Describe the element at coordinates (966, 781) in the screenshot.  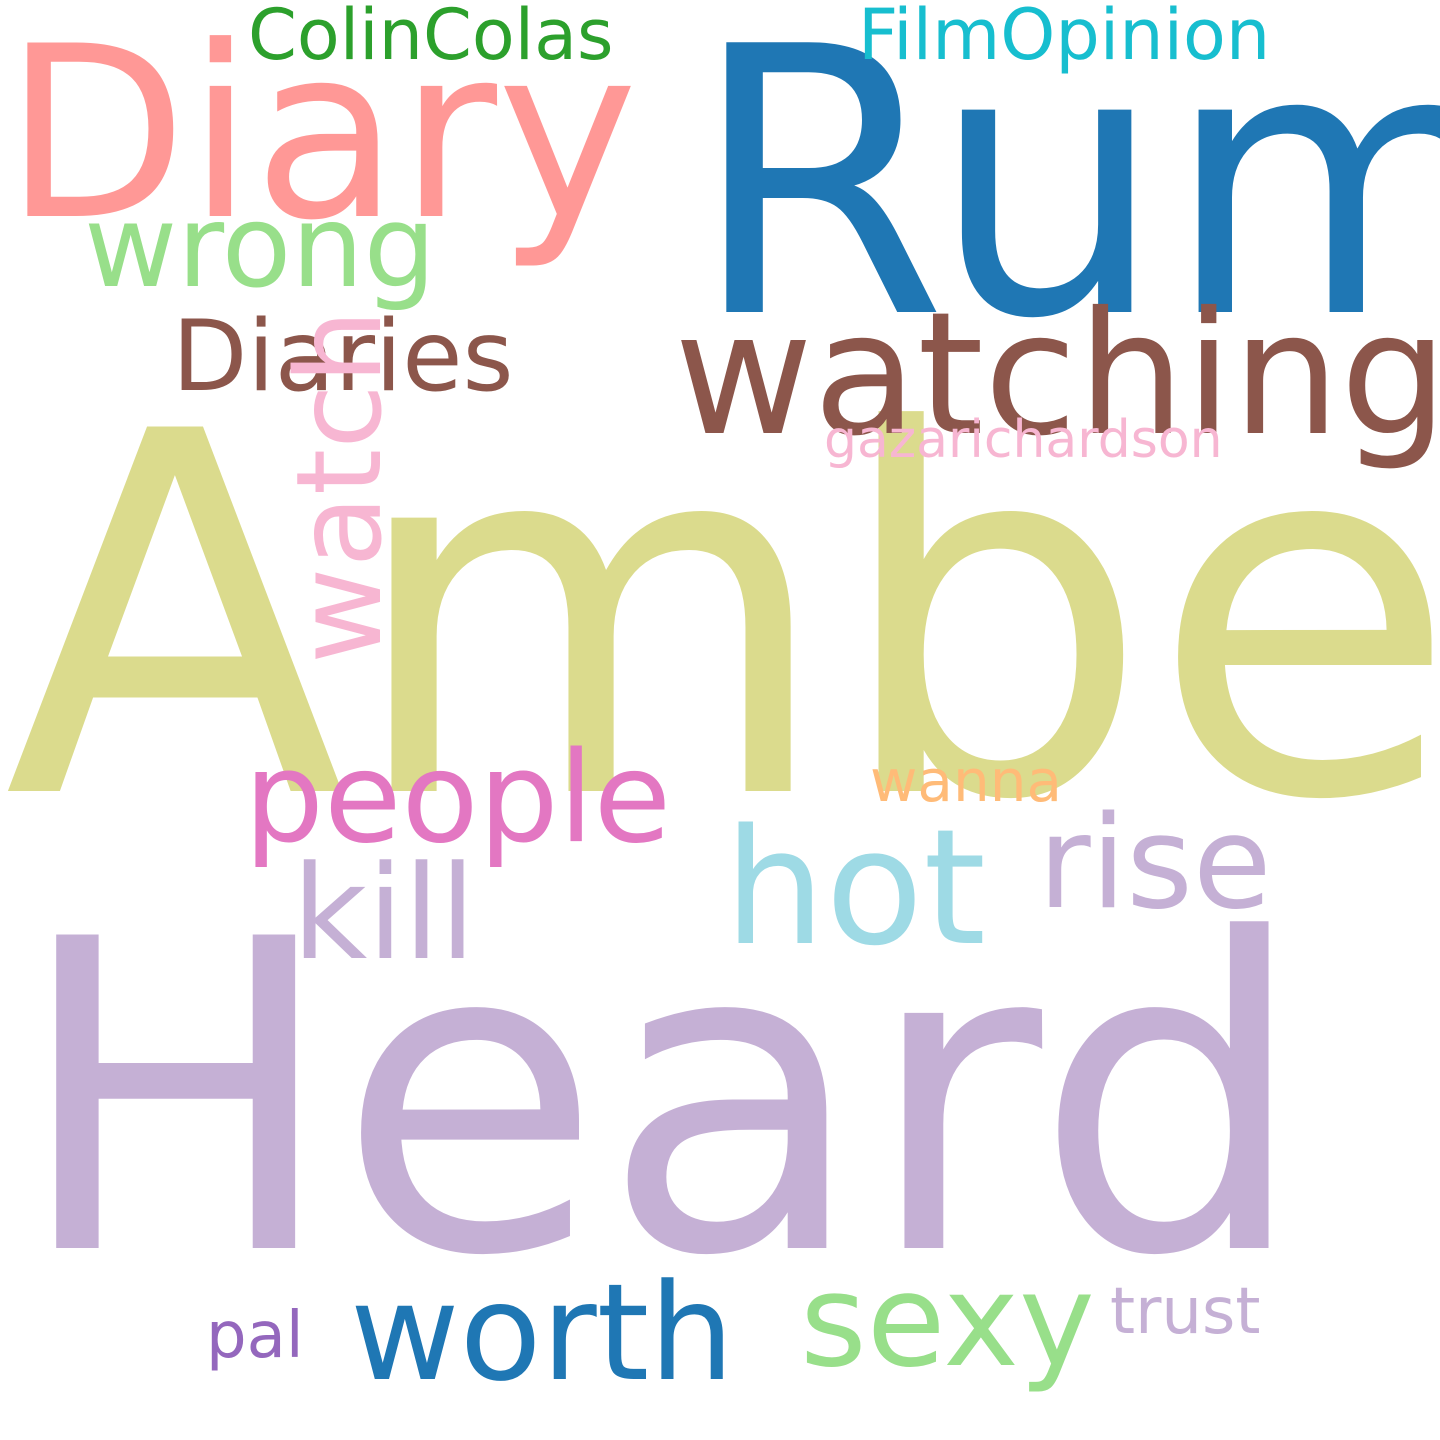
I see `word-wanna: wanna` at that location.